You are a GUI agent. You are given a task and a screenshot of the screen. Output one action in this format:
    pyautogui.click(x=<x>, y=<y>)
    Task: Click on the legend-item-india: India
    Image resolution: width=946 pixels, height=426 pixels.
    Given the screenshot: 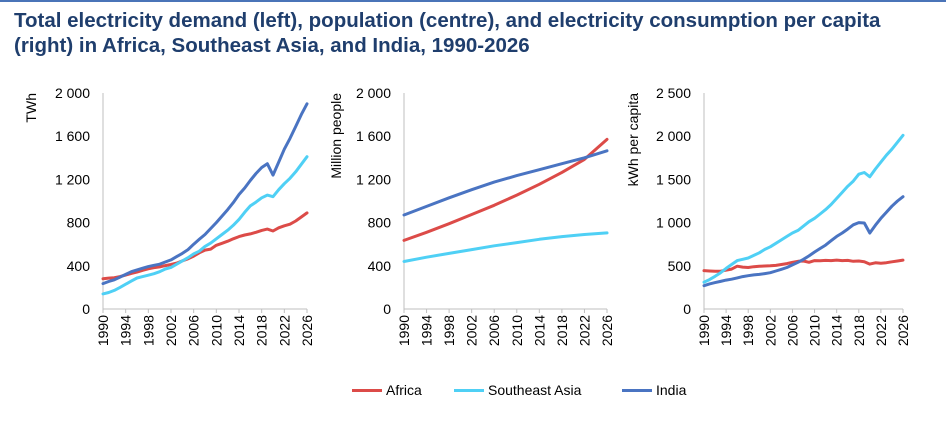 What is the action you would take?
    pyautogui.click(x=654, y=390)
    